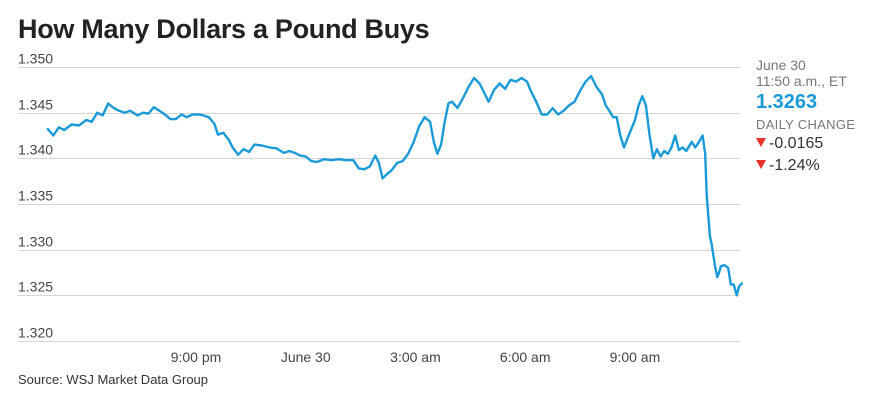 The height and width of the screenshot is (404, 874). What do you see at coordinates (35, 150) in the screenshot?
I see `y-tick-label: 1.340` at bounding box center [35, 150].